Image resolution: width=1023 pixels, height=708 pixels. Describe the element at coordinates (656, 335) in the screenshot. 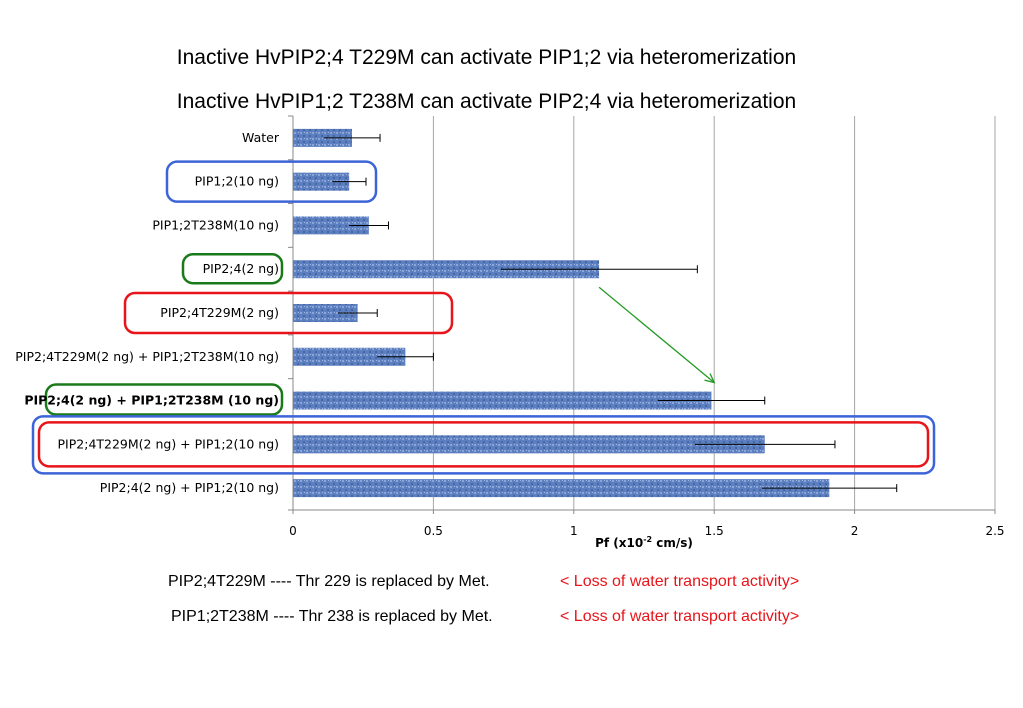

I see `annotation-arrow` at that location.